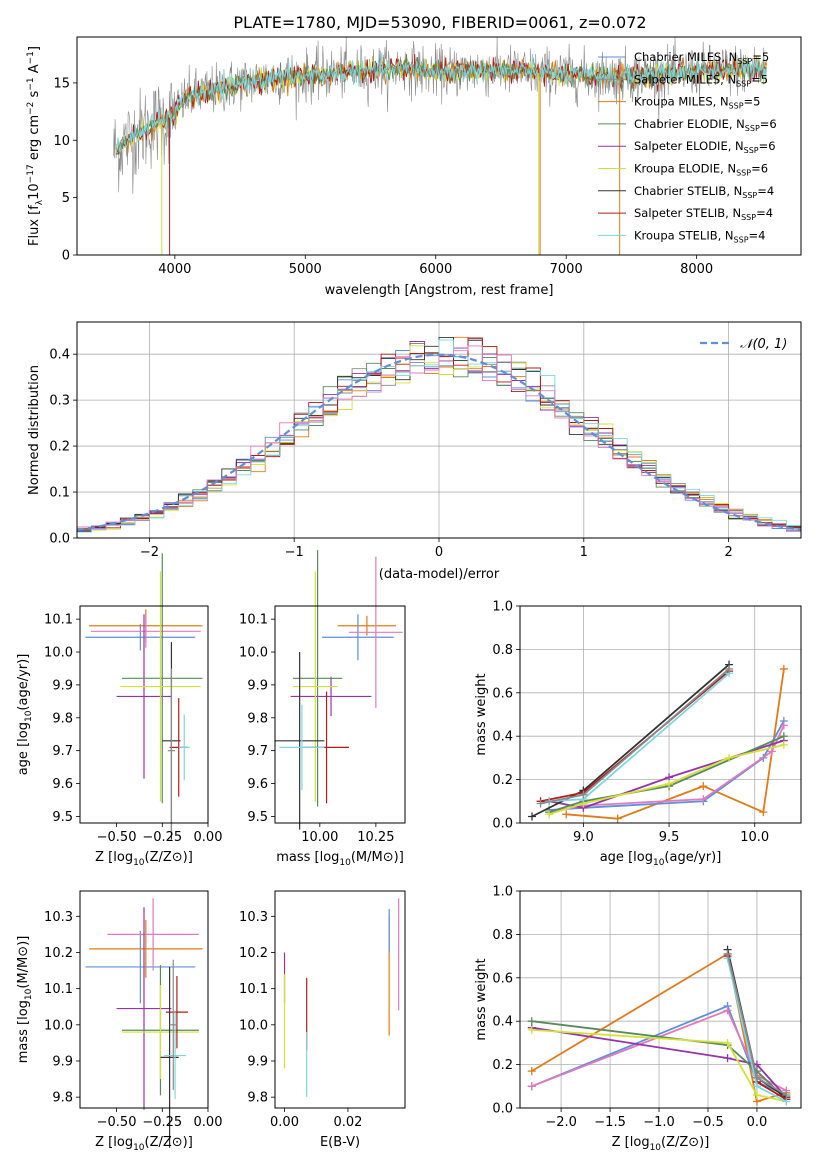  What do you see at coordinates (754, 837) in the screenshot?
I see `x-tick-label: 10.0` at bounding box center [754, 837].